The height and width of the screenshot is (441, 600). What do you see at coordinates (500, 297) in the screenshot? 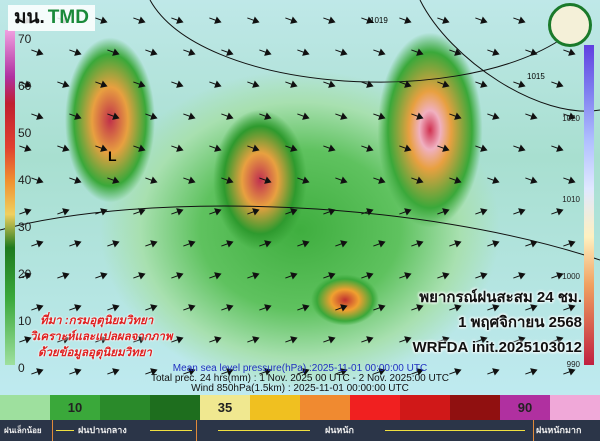
I see `forecast-title: พยากรณ์ฝนสะสม 24 ชม.` at bounding box center [500, 297].